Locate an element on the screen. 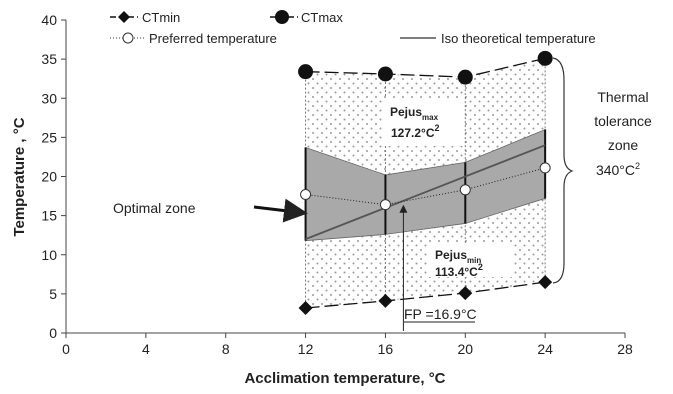 This screenshot has width=673, height=394. pejus-min-annotation: Pejusmin 113.4°C2 is located at coordinates (470, 261).